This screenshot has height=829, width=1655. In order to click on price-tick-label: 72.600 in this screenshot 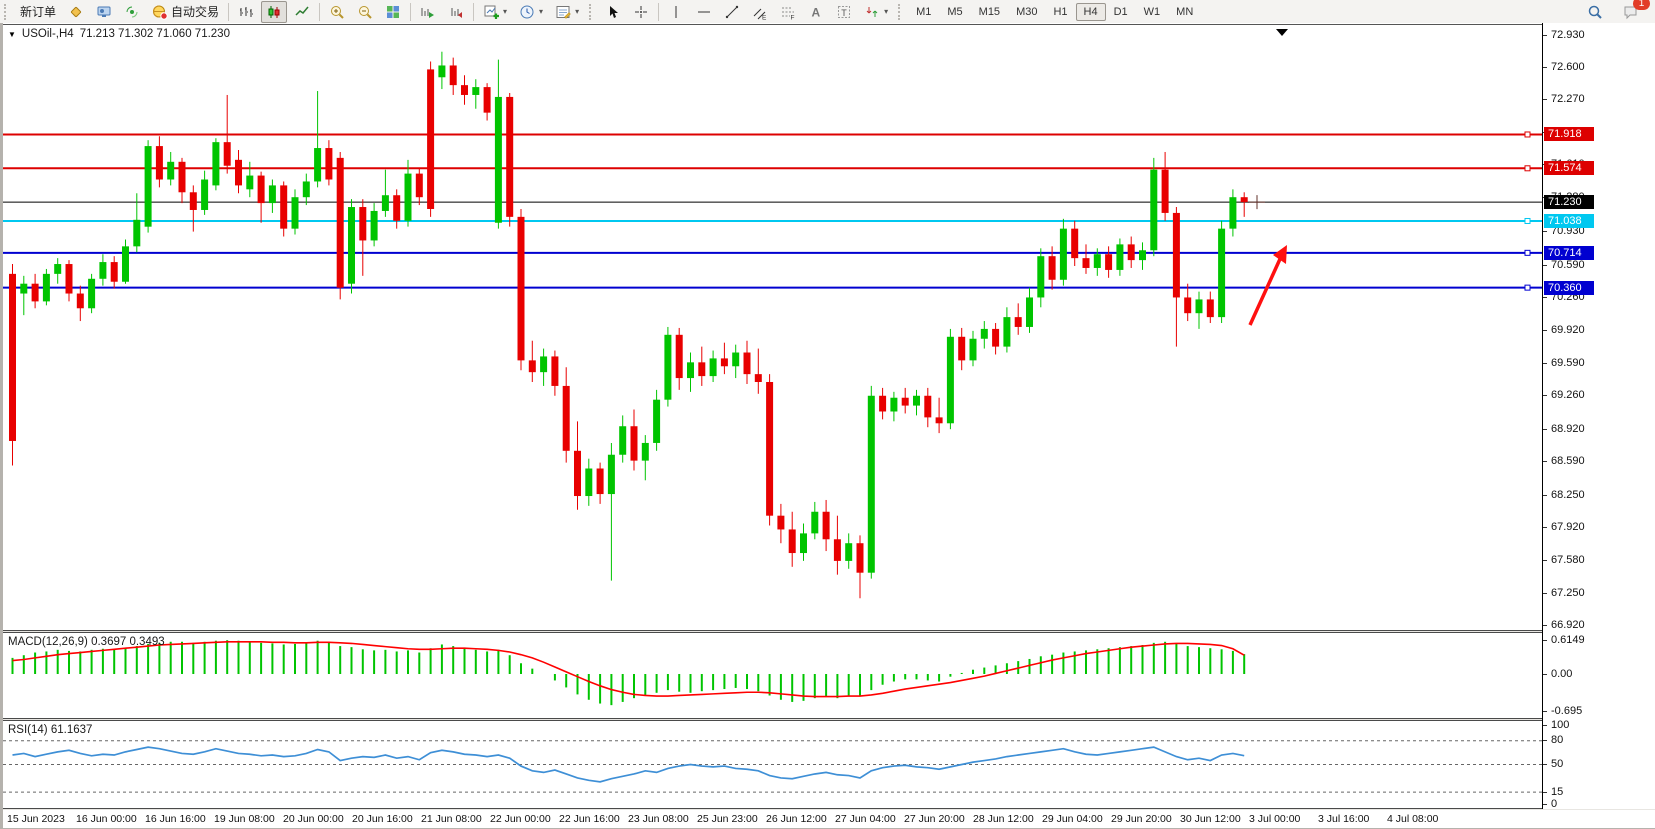, I will do `click(1568, 66)`.